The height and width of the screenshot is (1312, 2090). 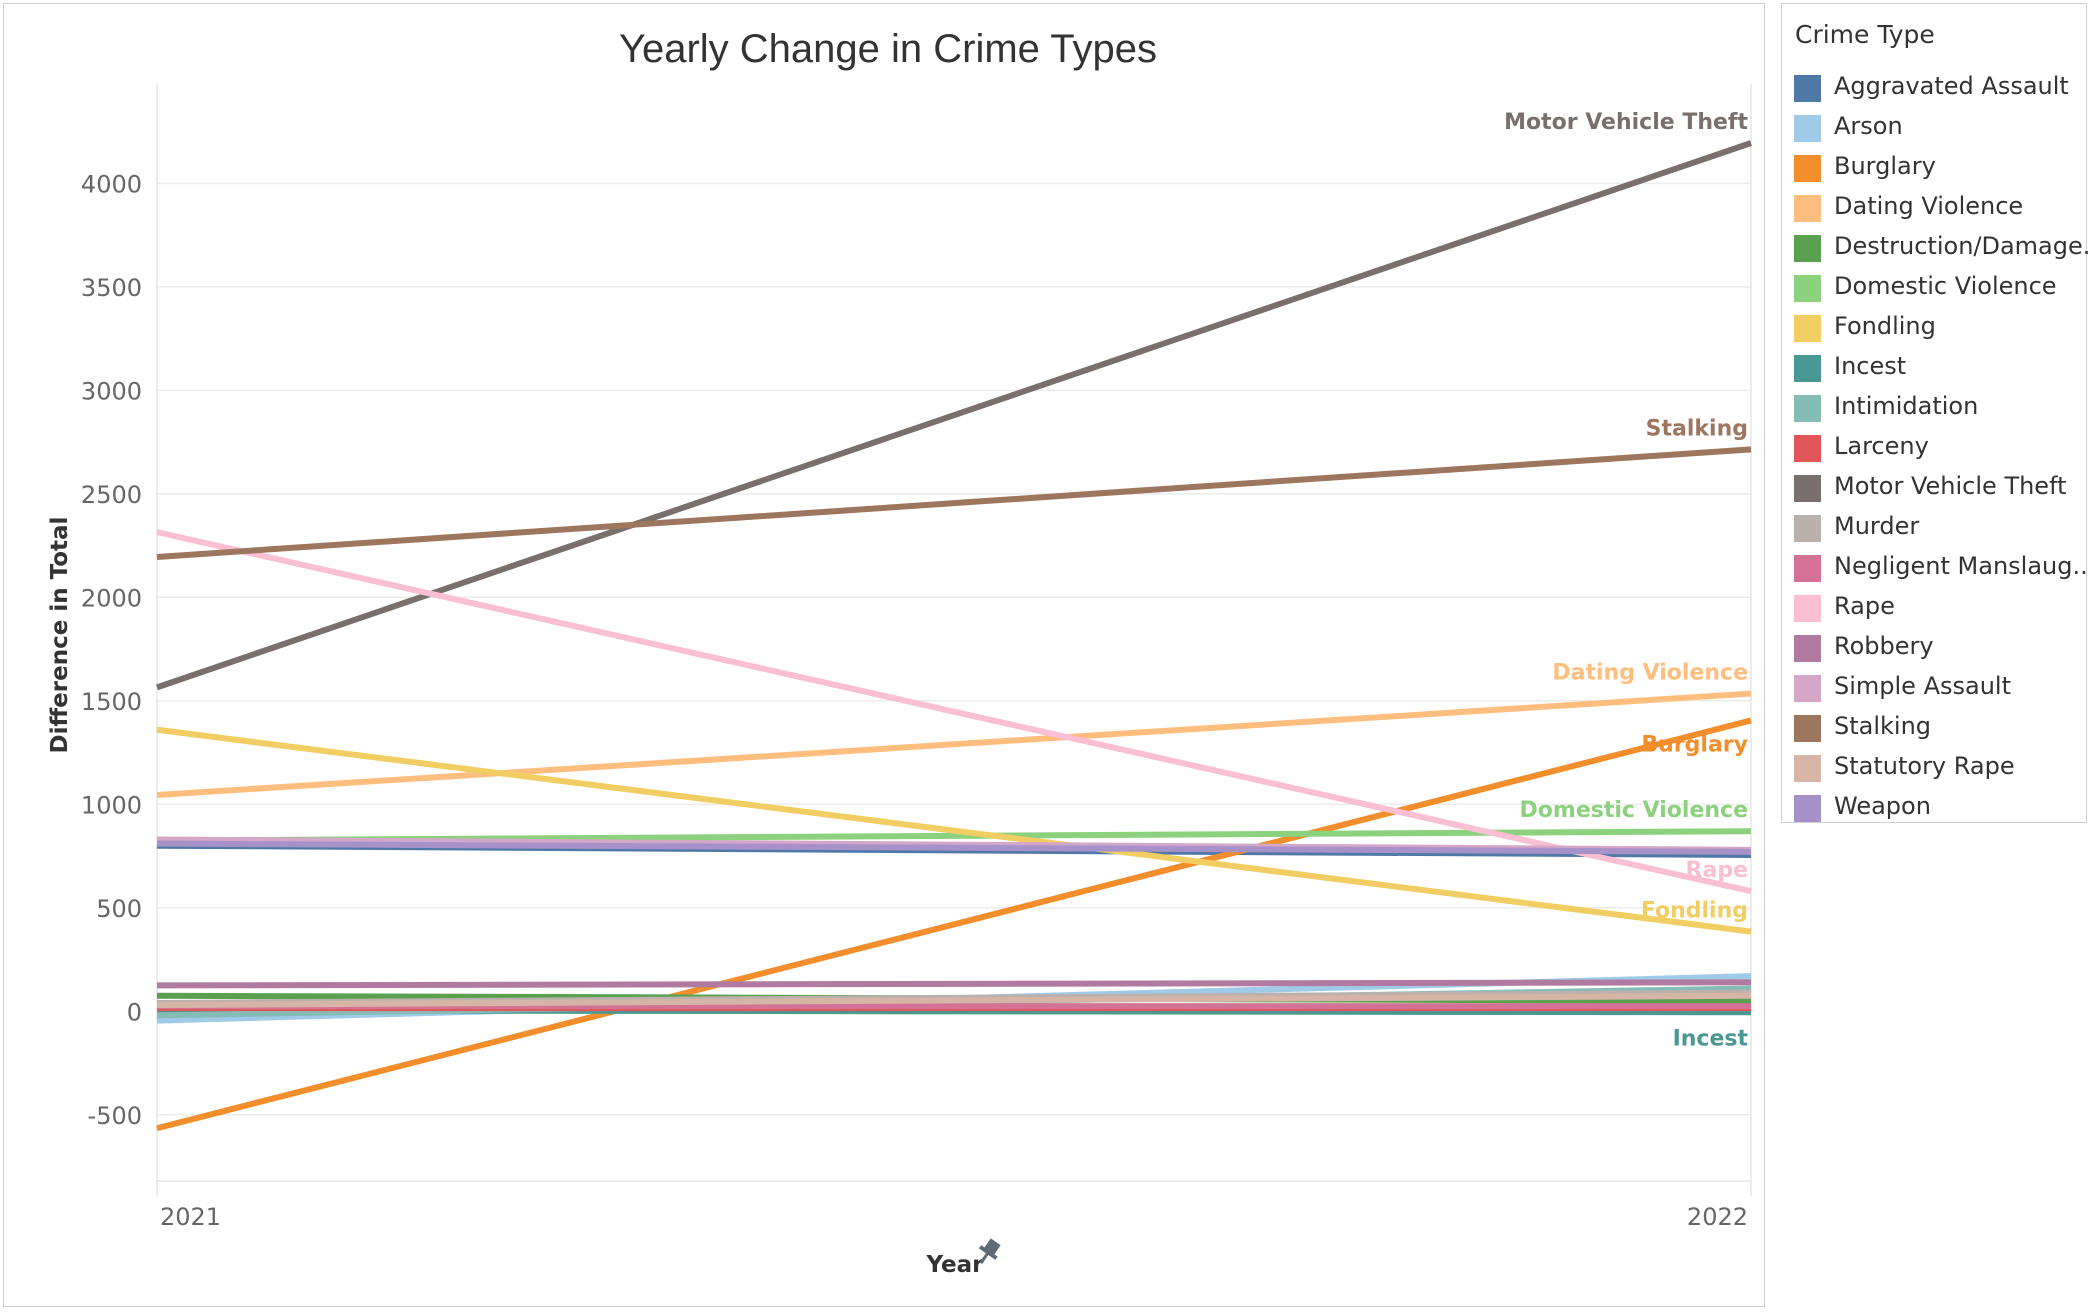 I want to click on end-label-motor-vehicle-theft: Motor Vehicle Theft, so click(x=1626, y=122).